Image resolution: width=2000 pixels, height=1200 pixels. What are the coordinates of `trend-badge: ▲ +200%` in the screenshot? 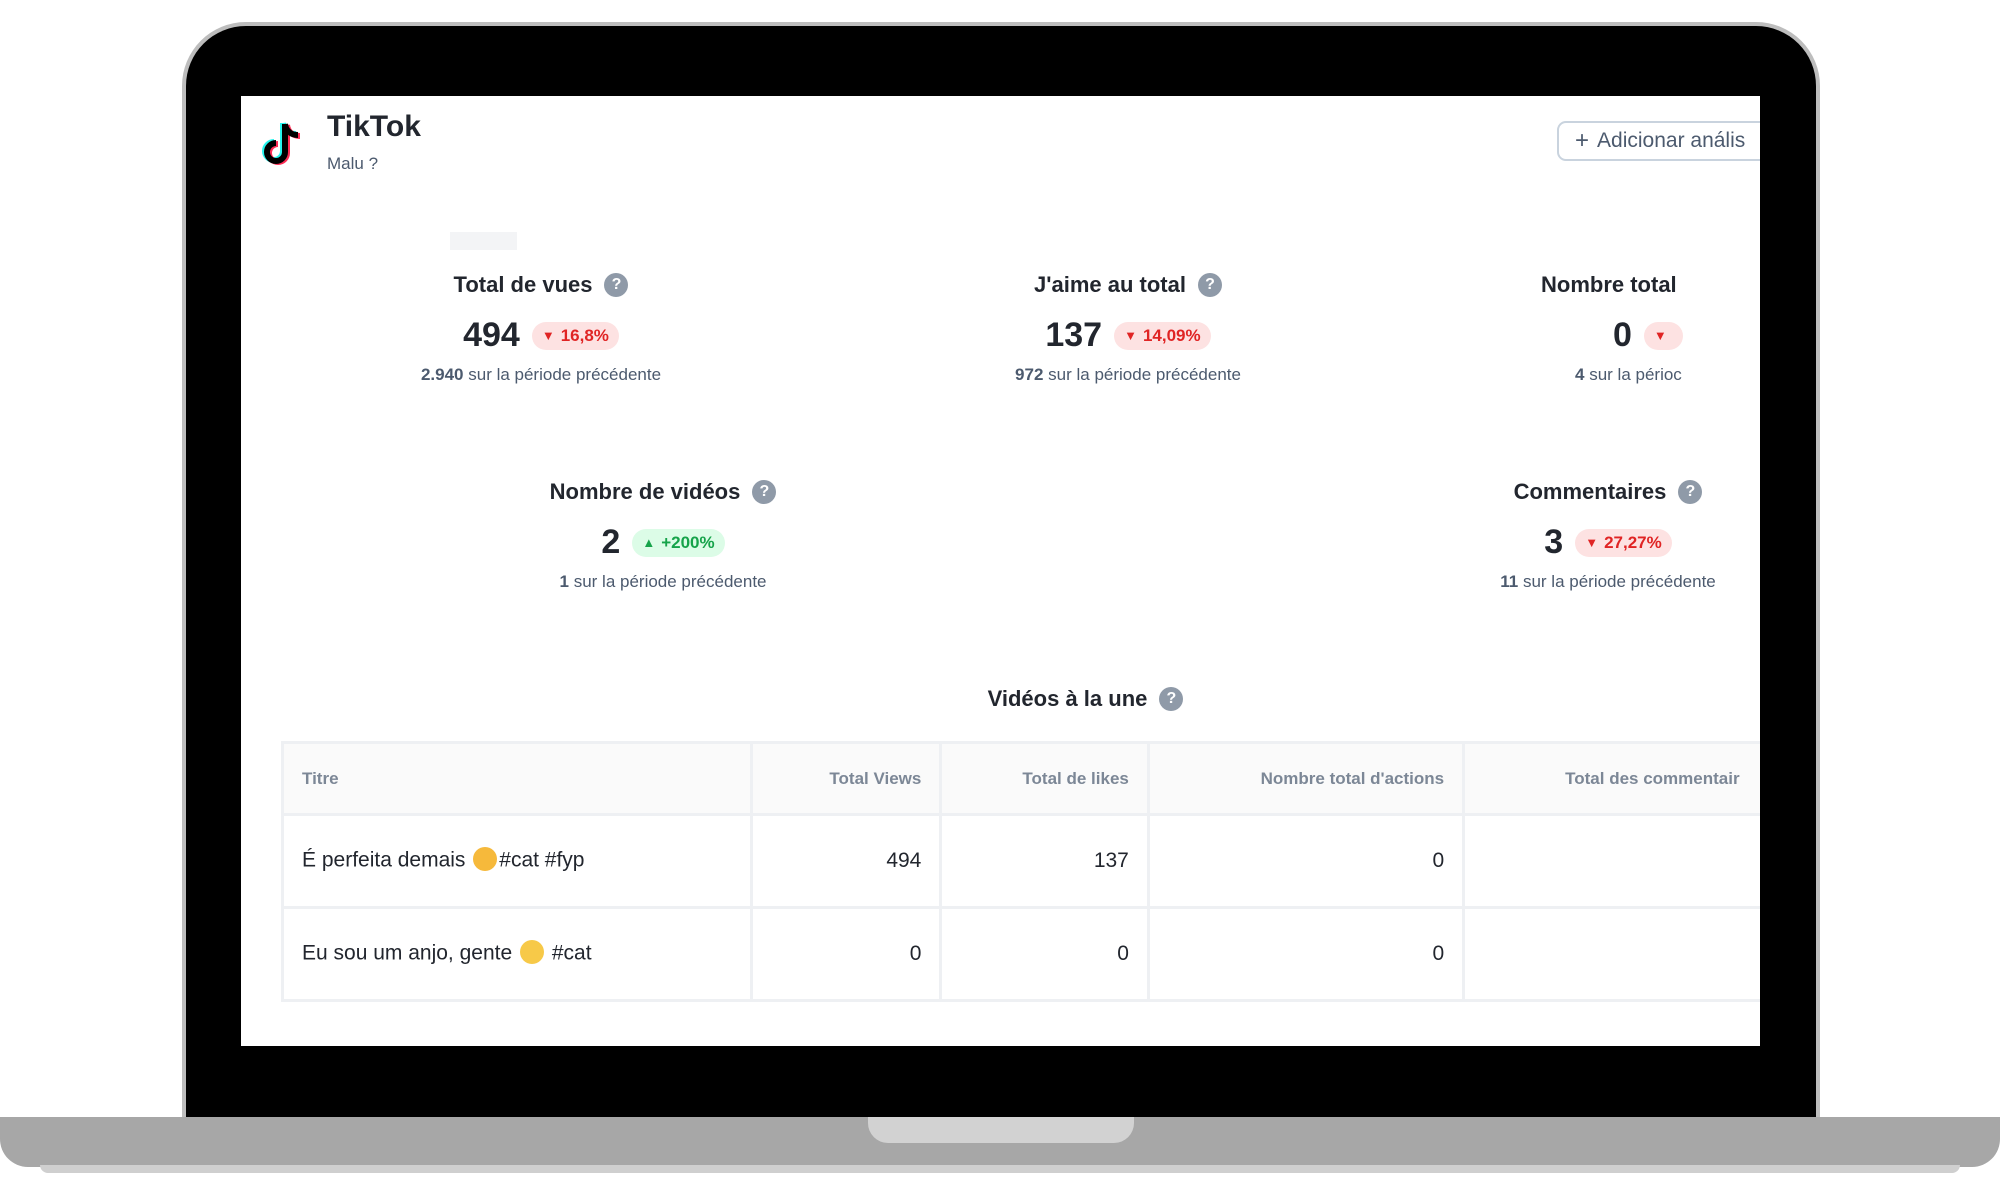 It's located at (678, 542).